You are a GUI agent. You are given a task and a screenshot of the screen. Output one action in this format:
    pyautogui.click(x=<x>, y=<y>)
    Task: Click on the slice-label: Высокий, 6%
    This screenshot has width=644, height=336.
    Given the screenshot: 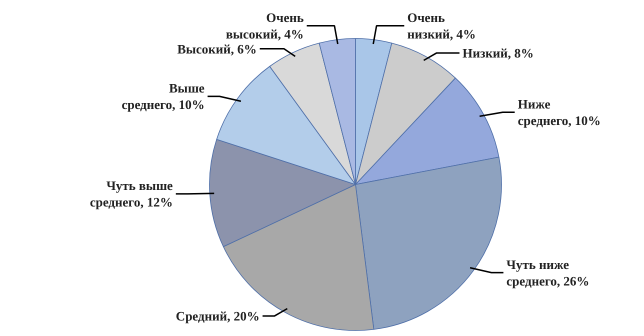 What is the action you would take?
    pyautogui.click(x=217, y=48)
    